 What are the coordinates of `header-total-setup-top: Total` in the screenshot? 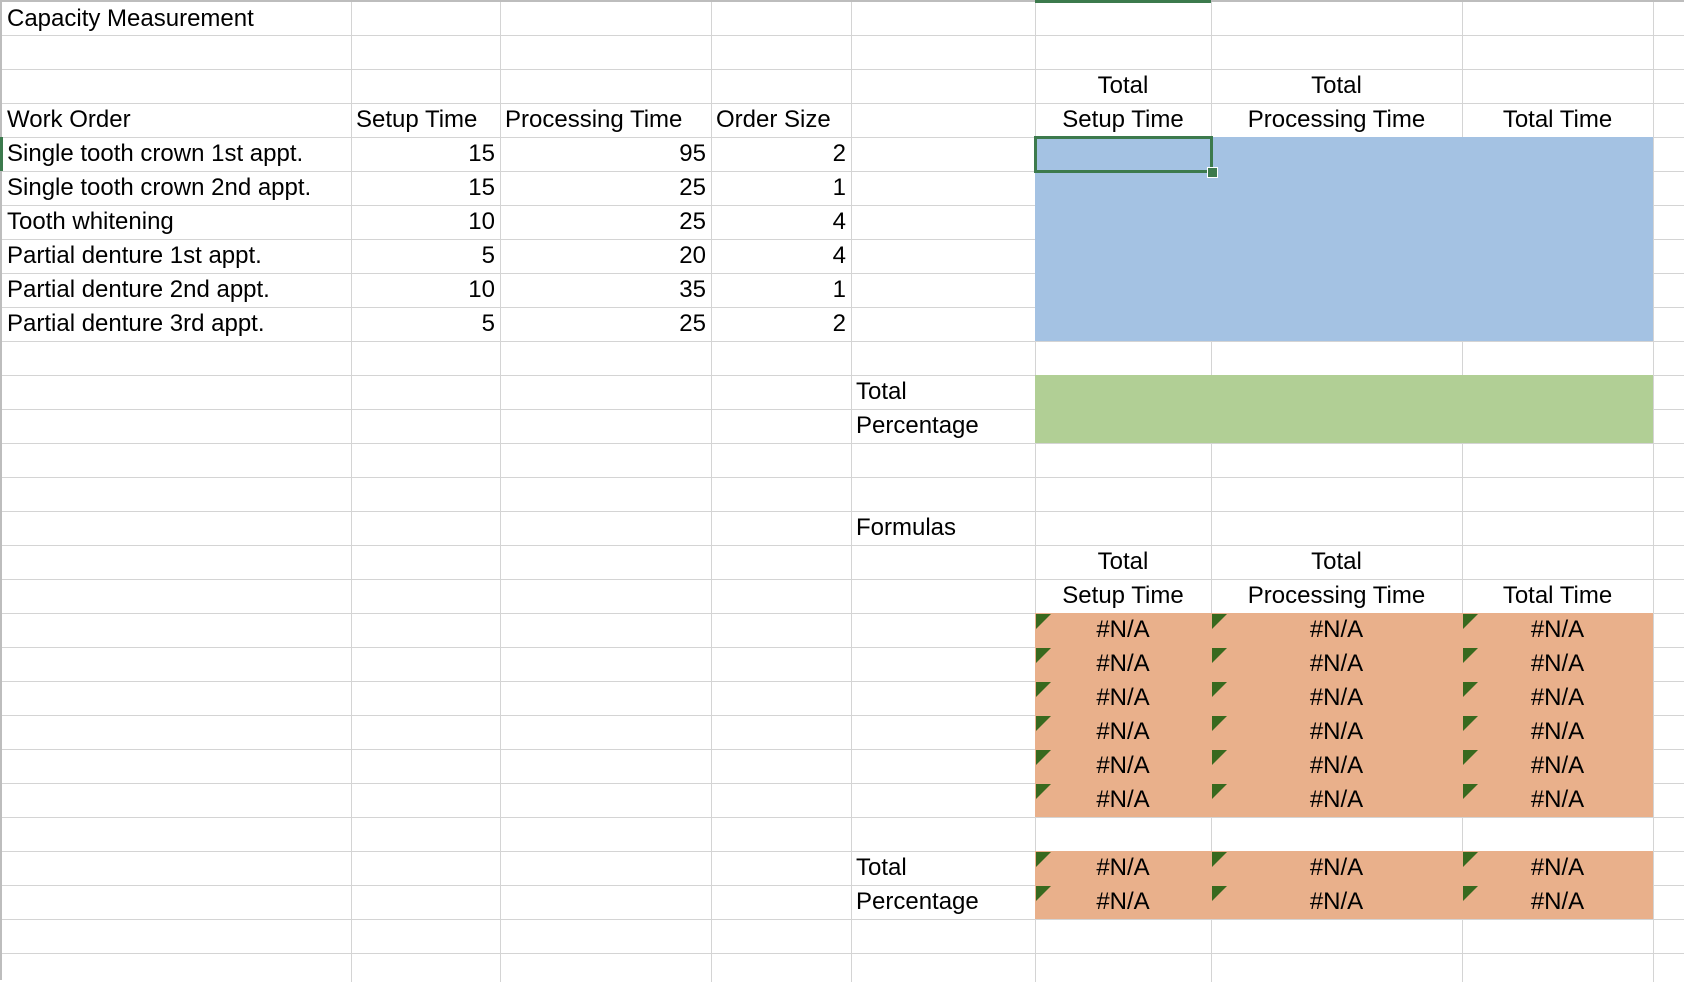 It's located at (1123, 85).